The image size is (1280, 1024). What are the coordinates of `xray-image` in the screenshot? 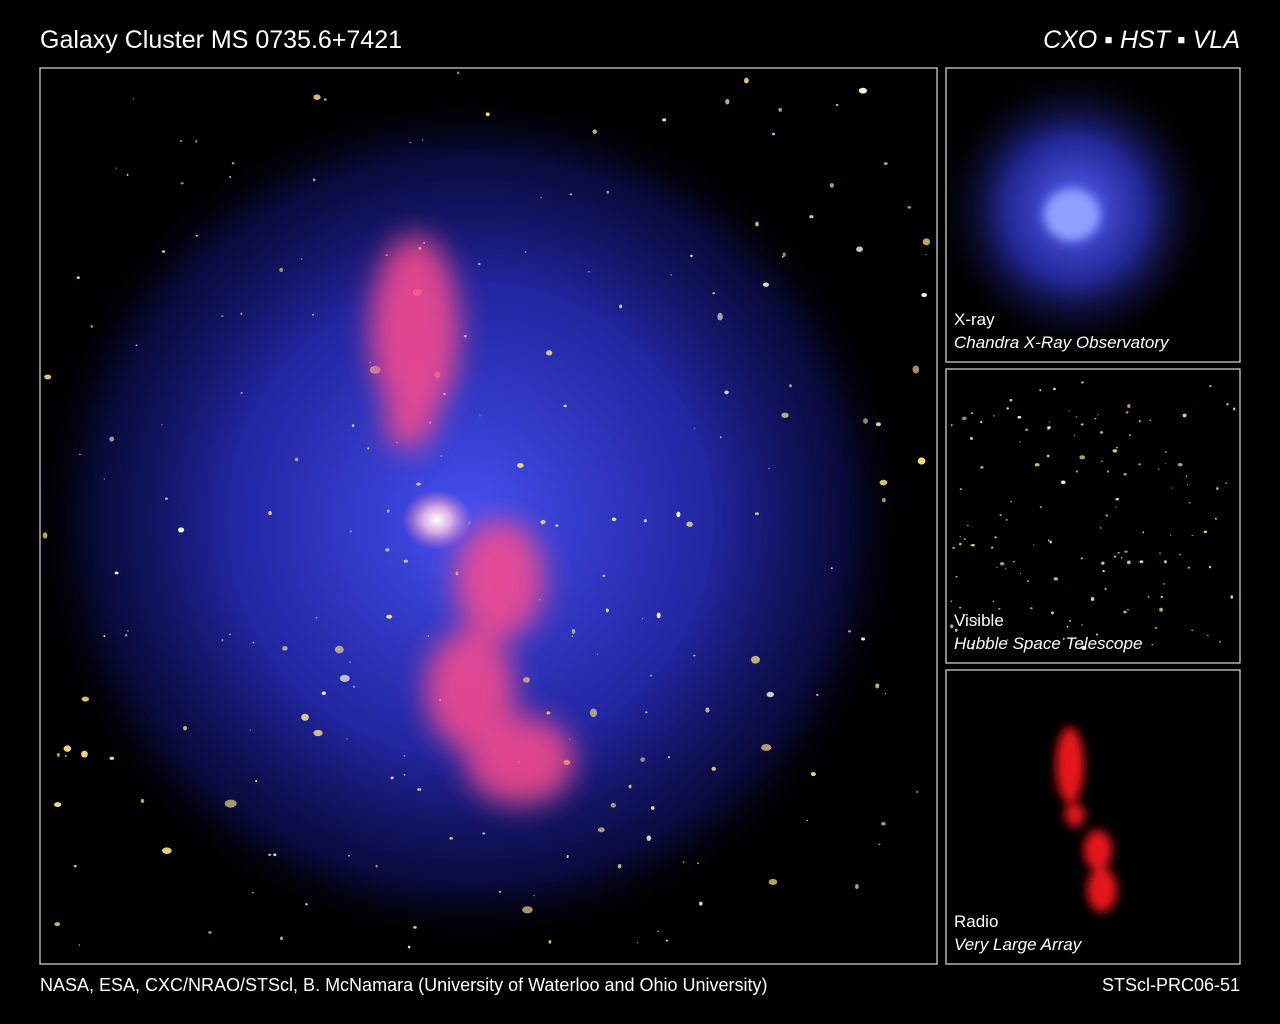 It's located at (1093, 215).